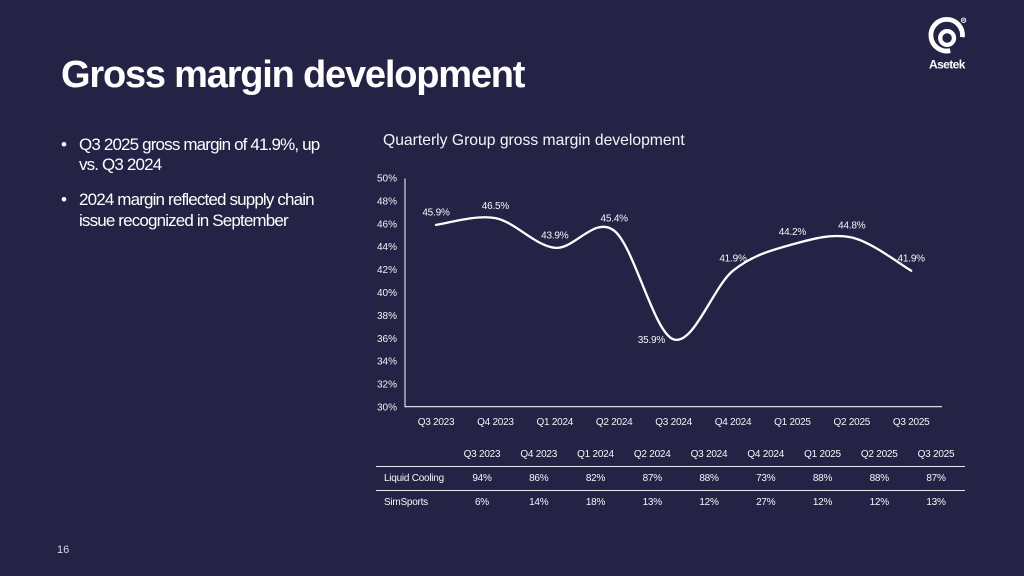 Image resolution: width=1024 pixels, height=576 pixels. Describe the element at coordinates (733, 422) in the screenshot. I see `svg-text: Q4 2024` at that location.